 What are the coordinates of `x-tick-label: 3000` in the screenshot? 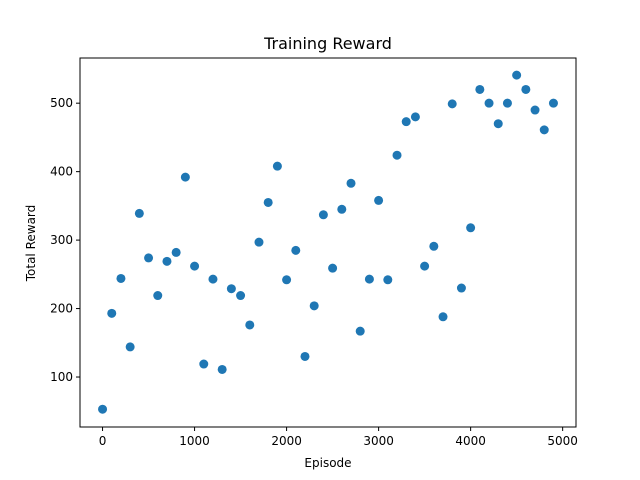 It's located at (378, 441).